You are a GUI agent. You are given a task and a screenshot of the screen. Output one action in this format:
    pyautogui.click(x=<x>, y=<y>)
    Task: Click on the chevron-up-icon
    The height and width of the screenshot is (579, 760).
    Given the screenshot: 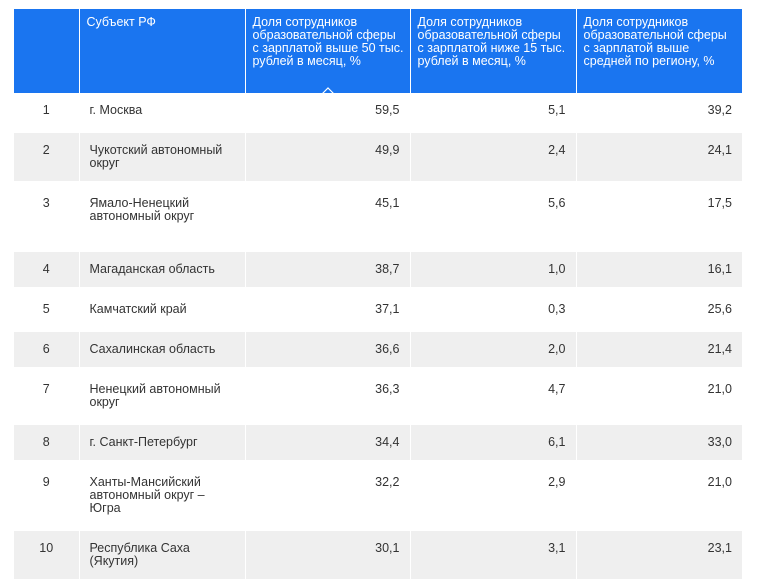 What is the action you would take?
    pyautogui.click(x=327, y=91)
    